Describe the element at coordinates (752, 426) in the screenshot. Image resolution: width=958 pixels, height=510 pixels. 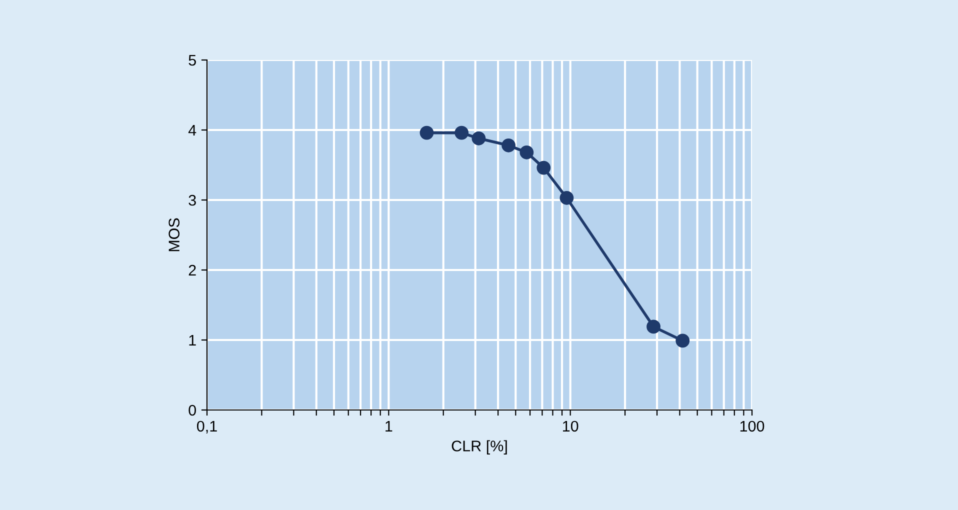
I see `x-tick-label: 100` at that location.